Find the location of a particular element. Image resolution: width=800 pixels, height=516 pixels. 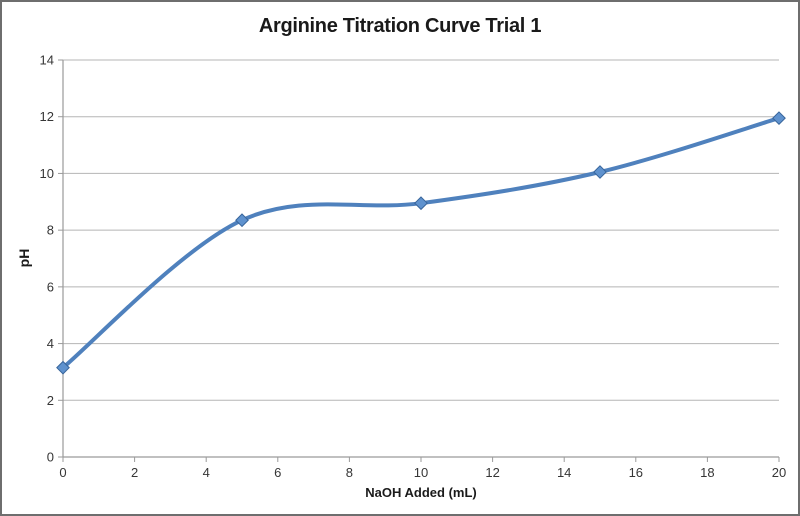

x-tick-label: 12 is located at coordinates (492, 472).